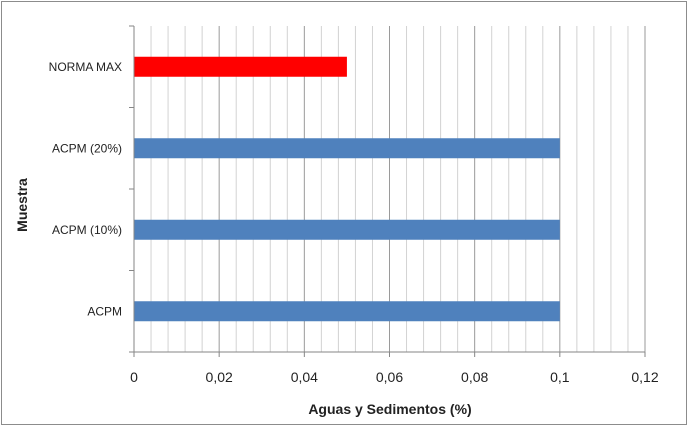 The image size is (690, 427). What do you see at coordinates (22, 205) in the screenshot?
I see `y-axis-title: Muestra` at bounding box center [22, 205].